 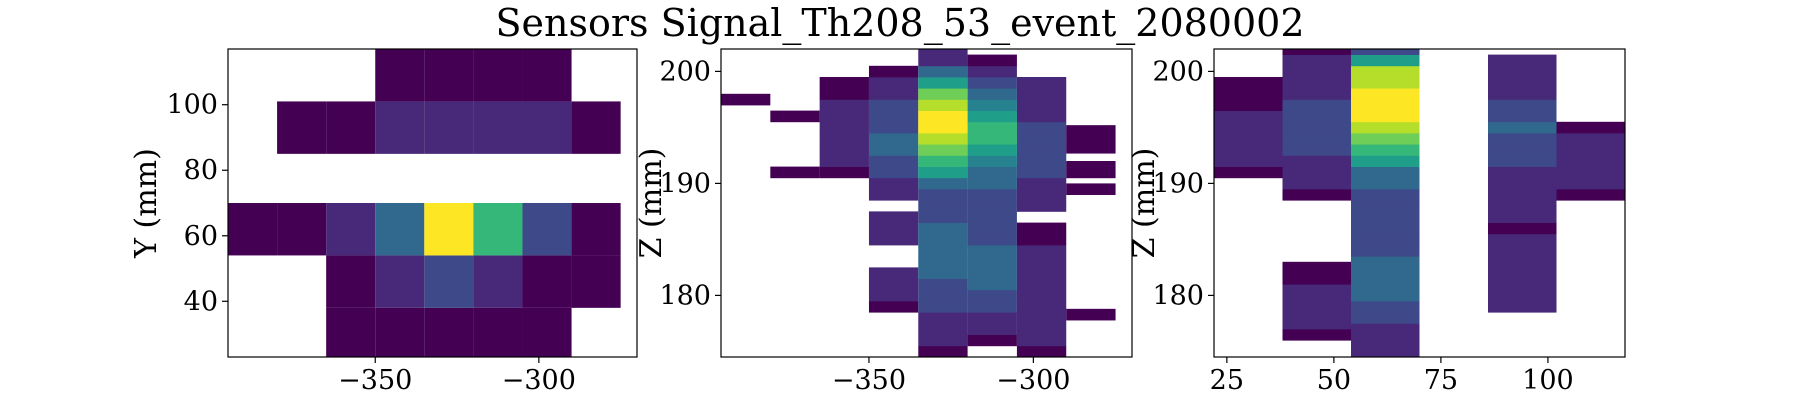 I want to click on x-tick-label: 75, so click(x=1441, y=380).